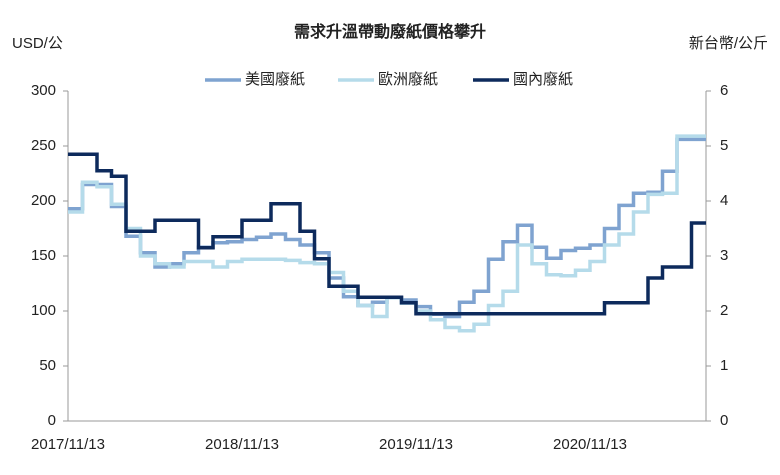  What do you see at coordinates (43, 255) in the screenshot?
I see `y-tick-label: 150` at bounding box center [43, 255].